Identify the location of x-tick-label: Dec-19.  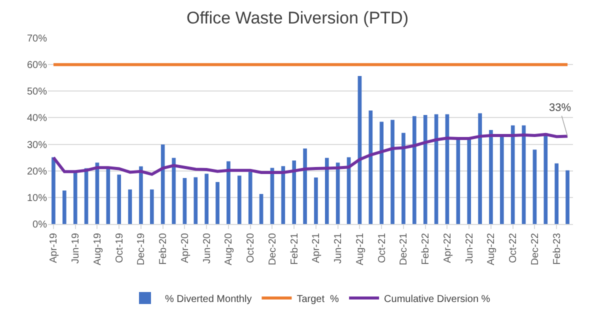
(142, 249).